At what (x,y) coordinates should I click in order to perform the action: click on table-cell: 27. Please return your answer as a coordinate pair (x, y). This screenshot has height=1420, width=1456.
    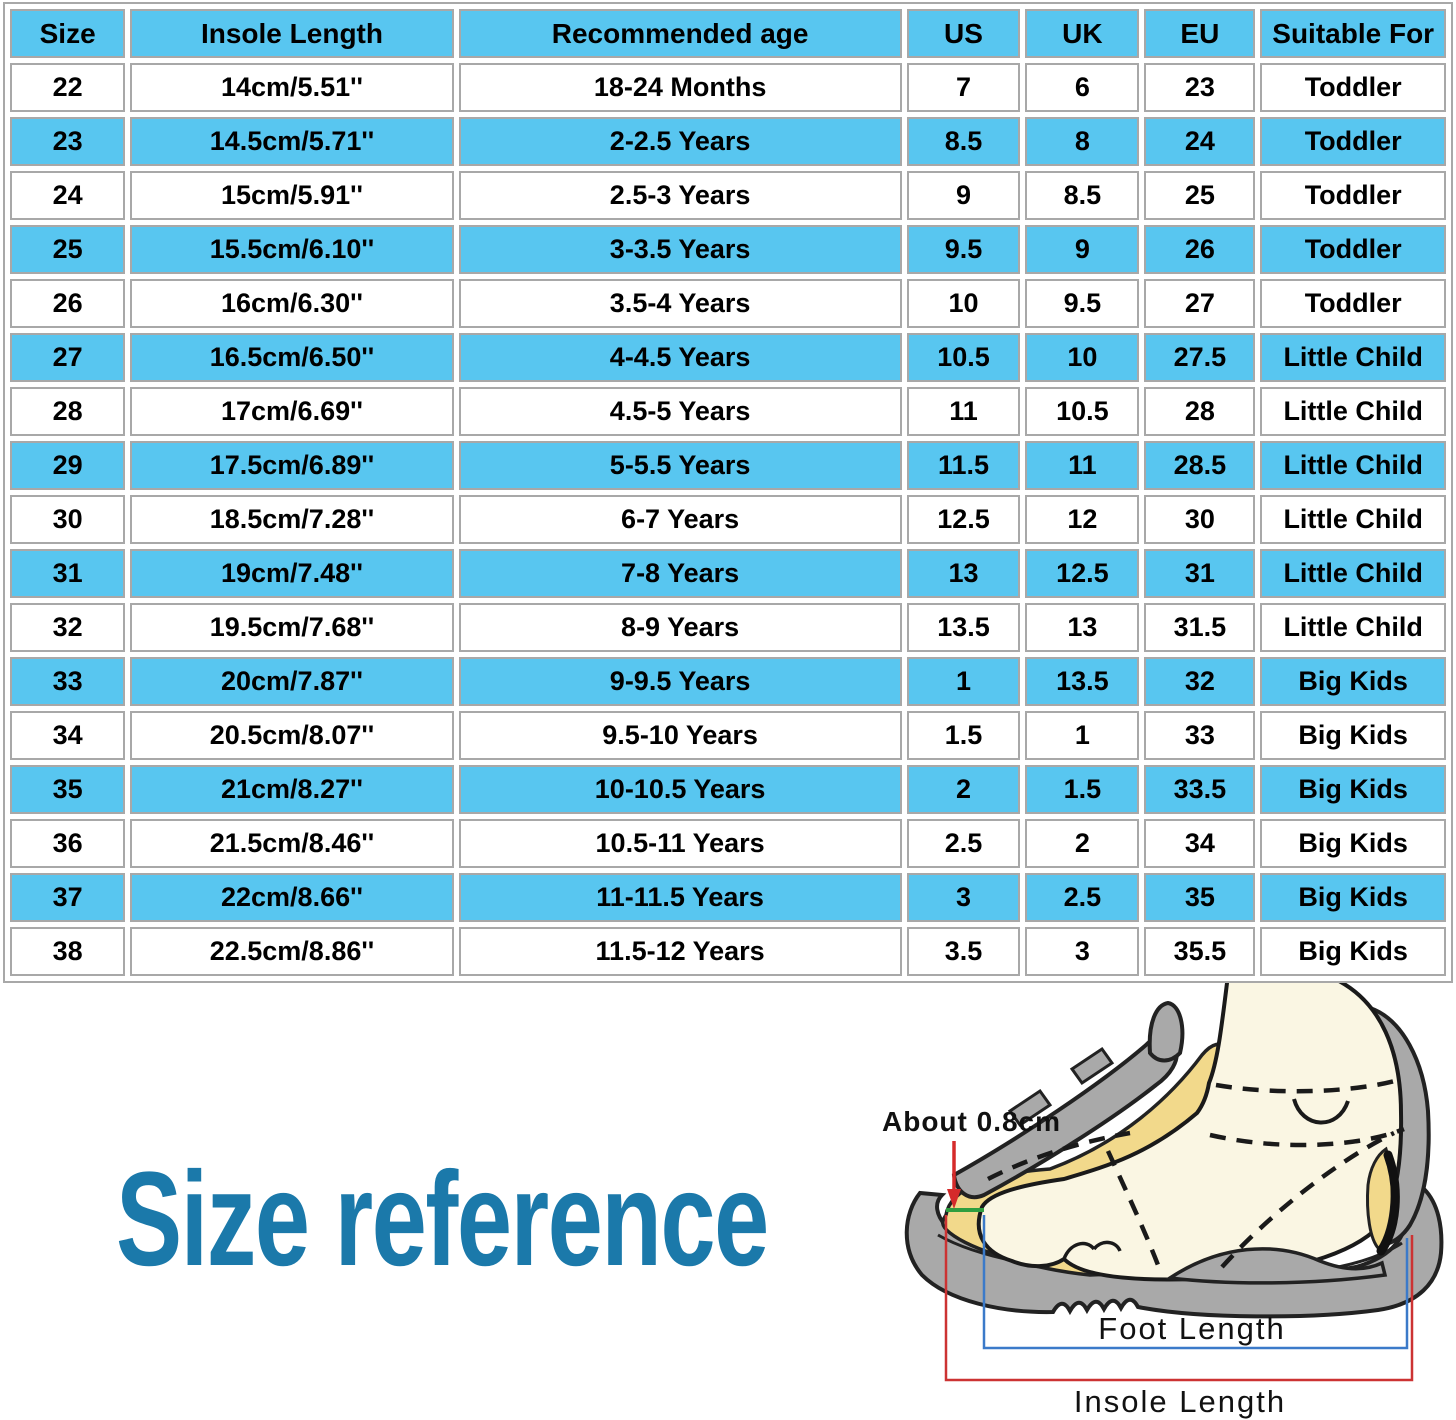
    Looking at the image, I should click on (68, 357).